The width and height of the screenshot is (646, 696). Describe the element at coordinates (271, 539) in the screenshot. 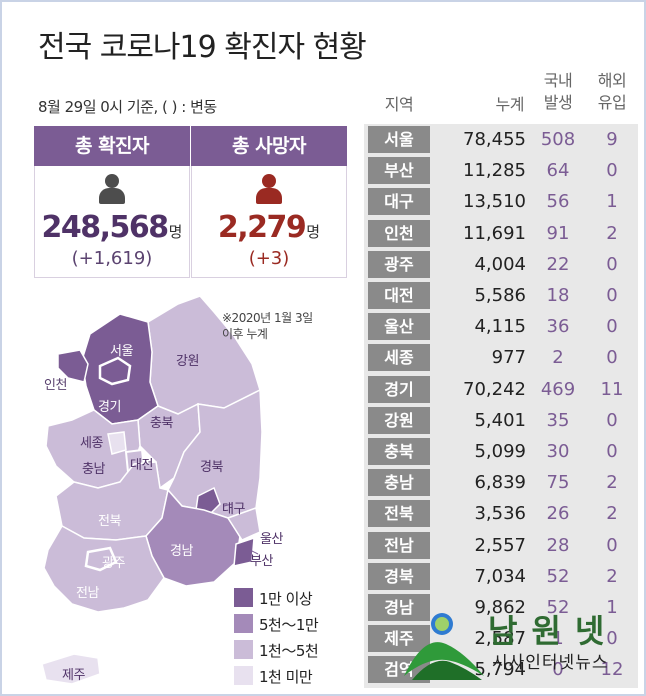

I see `map-label-ulsan: 울산` at that location.